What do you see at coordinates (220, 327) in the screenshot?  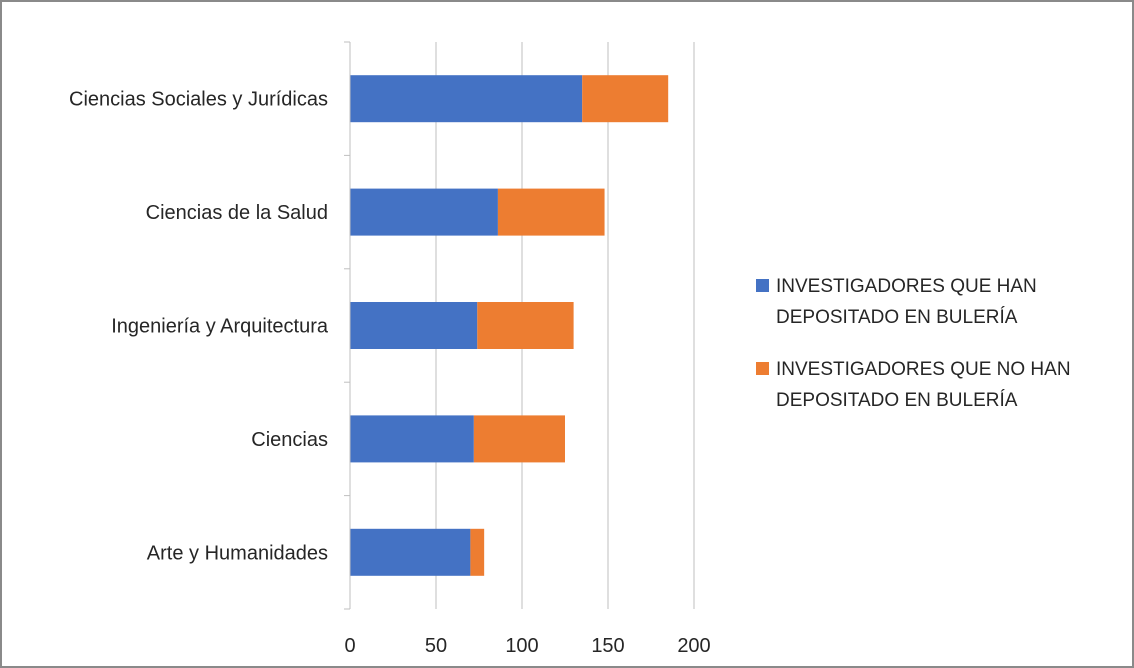 I see `category-label-3: Ingeniería y Arquitectura` at bounding box center [220, 327].